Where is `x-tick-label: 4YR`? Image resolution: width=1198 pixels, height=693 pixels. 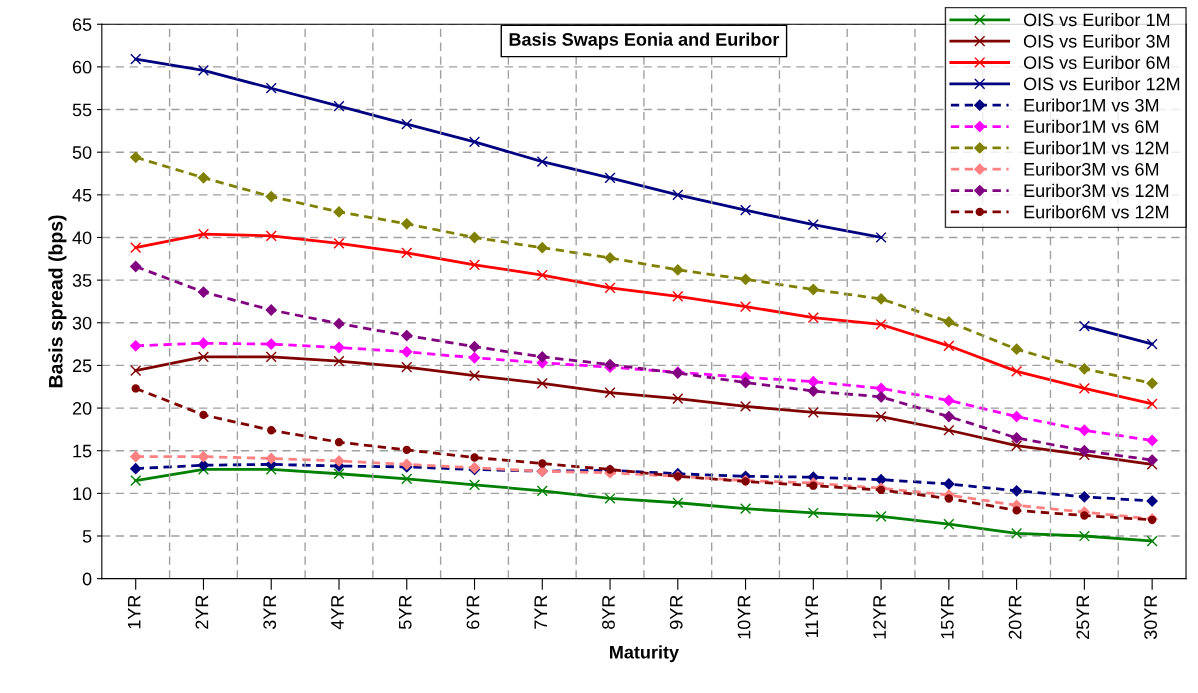
x-tick-label: 4YR is located at coordinates (337, 612).